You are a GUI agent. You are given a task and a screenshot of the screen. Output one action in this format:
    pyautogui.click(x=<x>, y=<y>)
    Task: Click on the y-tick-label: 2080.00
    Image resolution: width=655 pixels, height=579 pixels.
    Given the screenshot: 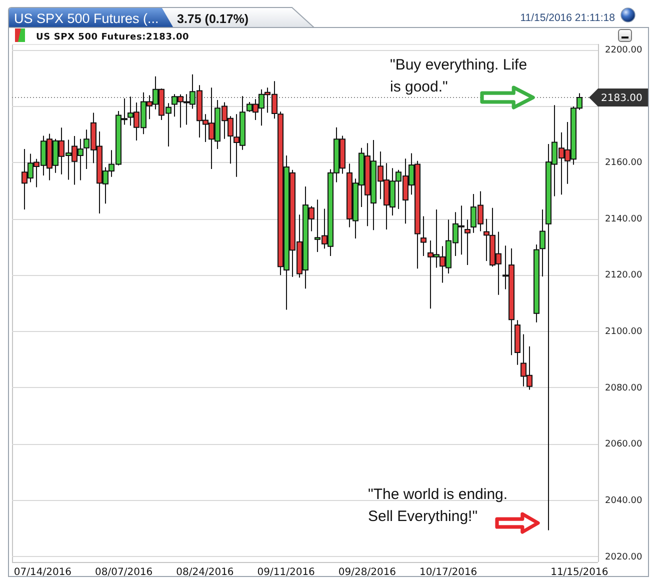 What is the action you would take?
    pyautogui.click(x=623, y=388)
    